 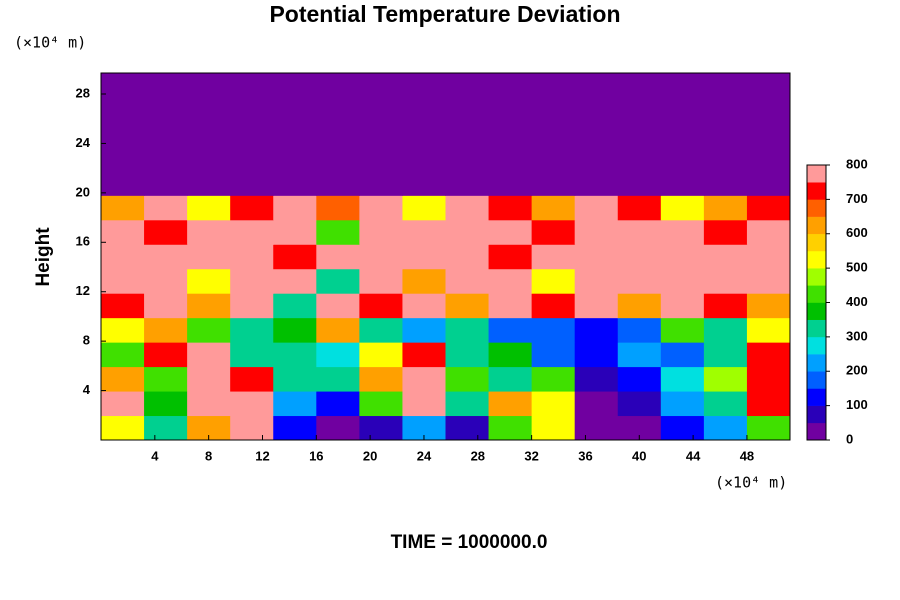 I want to click on y-tick-label: 4, so click(x=87, y=389).